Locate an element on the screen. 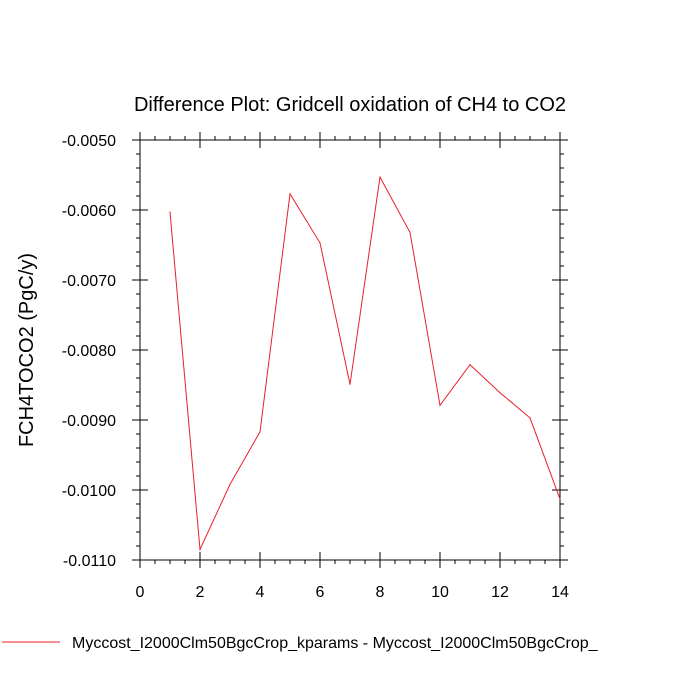  x-tick-label: 8 is located at coordinates (380, 592).